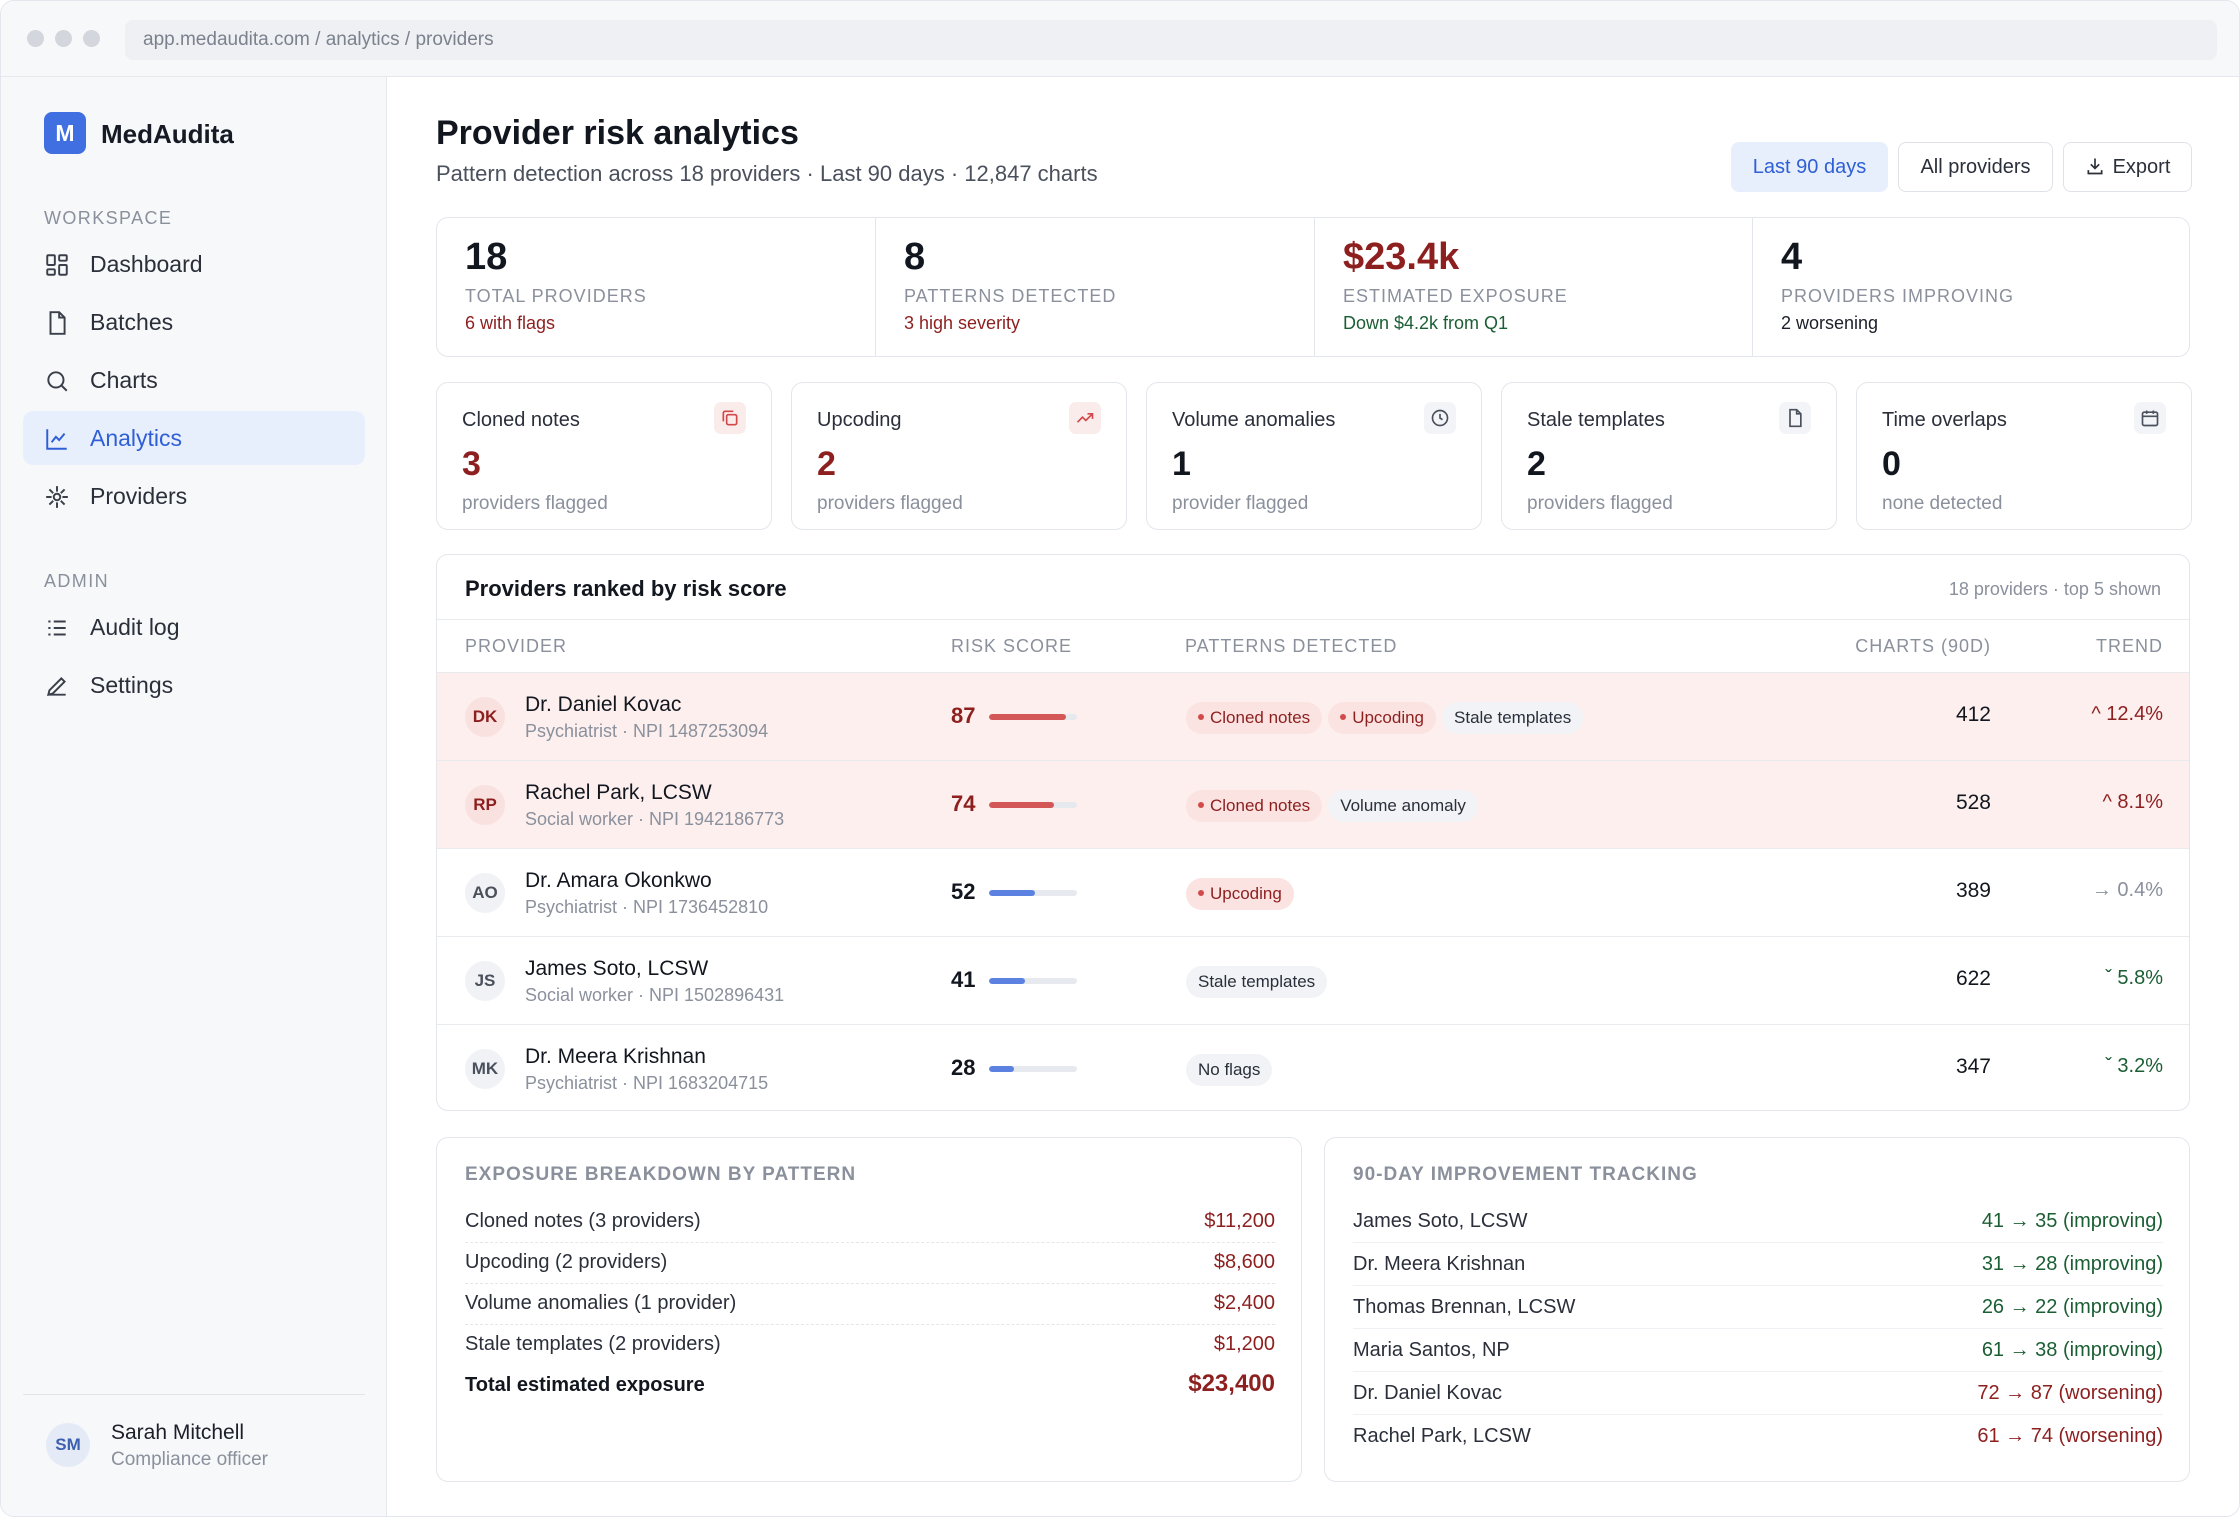 Image resolution: width=2240 pixels, height=1517 pixels. Describe the element at coordinates (485, 893) in the screenshot. I see `provider-initials: AO` at that location.